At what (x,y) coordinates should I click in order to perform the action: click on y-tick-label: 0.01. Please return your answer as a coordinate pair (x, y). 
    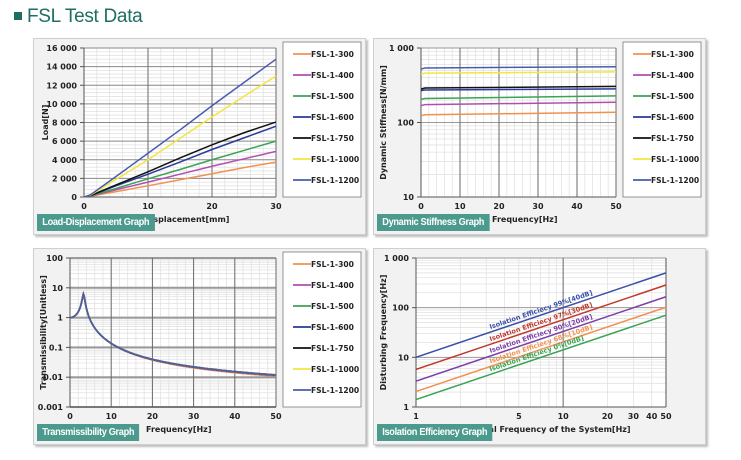
    Looking at the image, I should click on (53, 377).